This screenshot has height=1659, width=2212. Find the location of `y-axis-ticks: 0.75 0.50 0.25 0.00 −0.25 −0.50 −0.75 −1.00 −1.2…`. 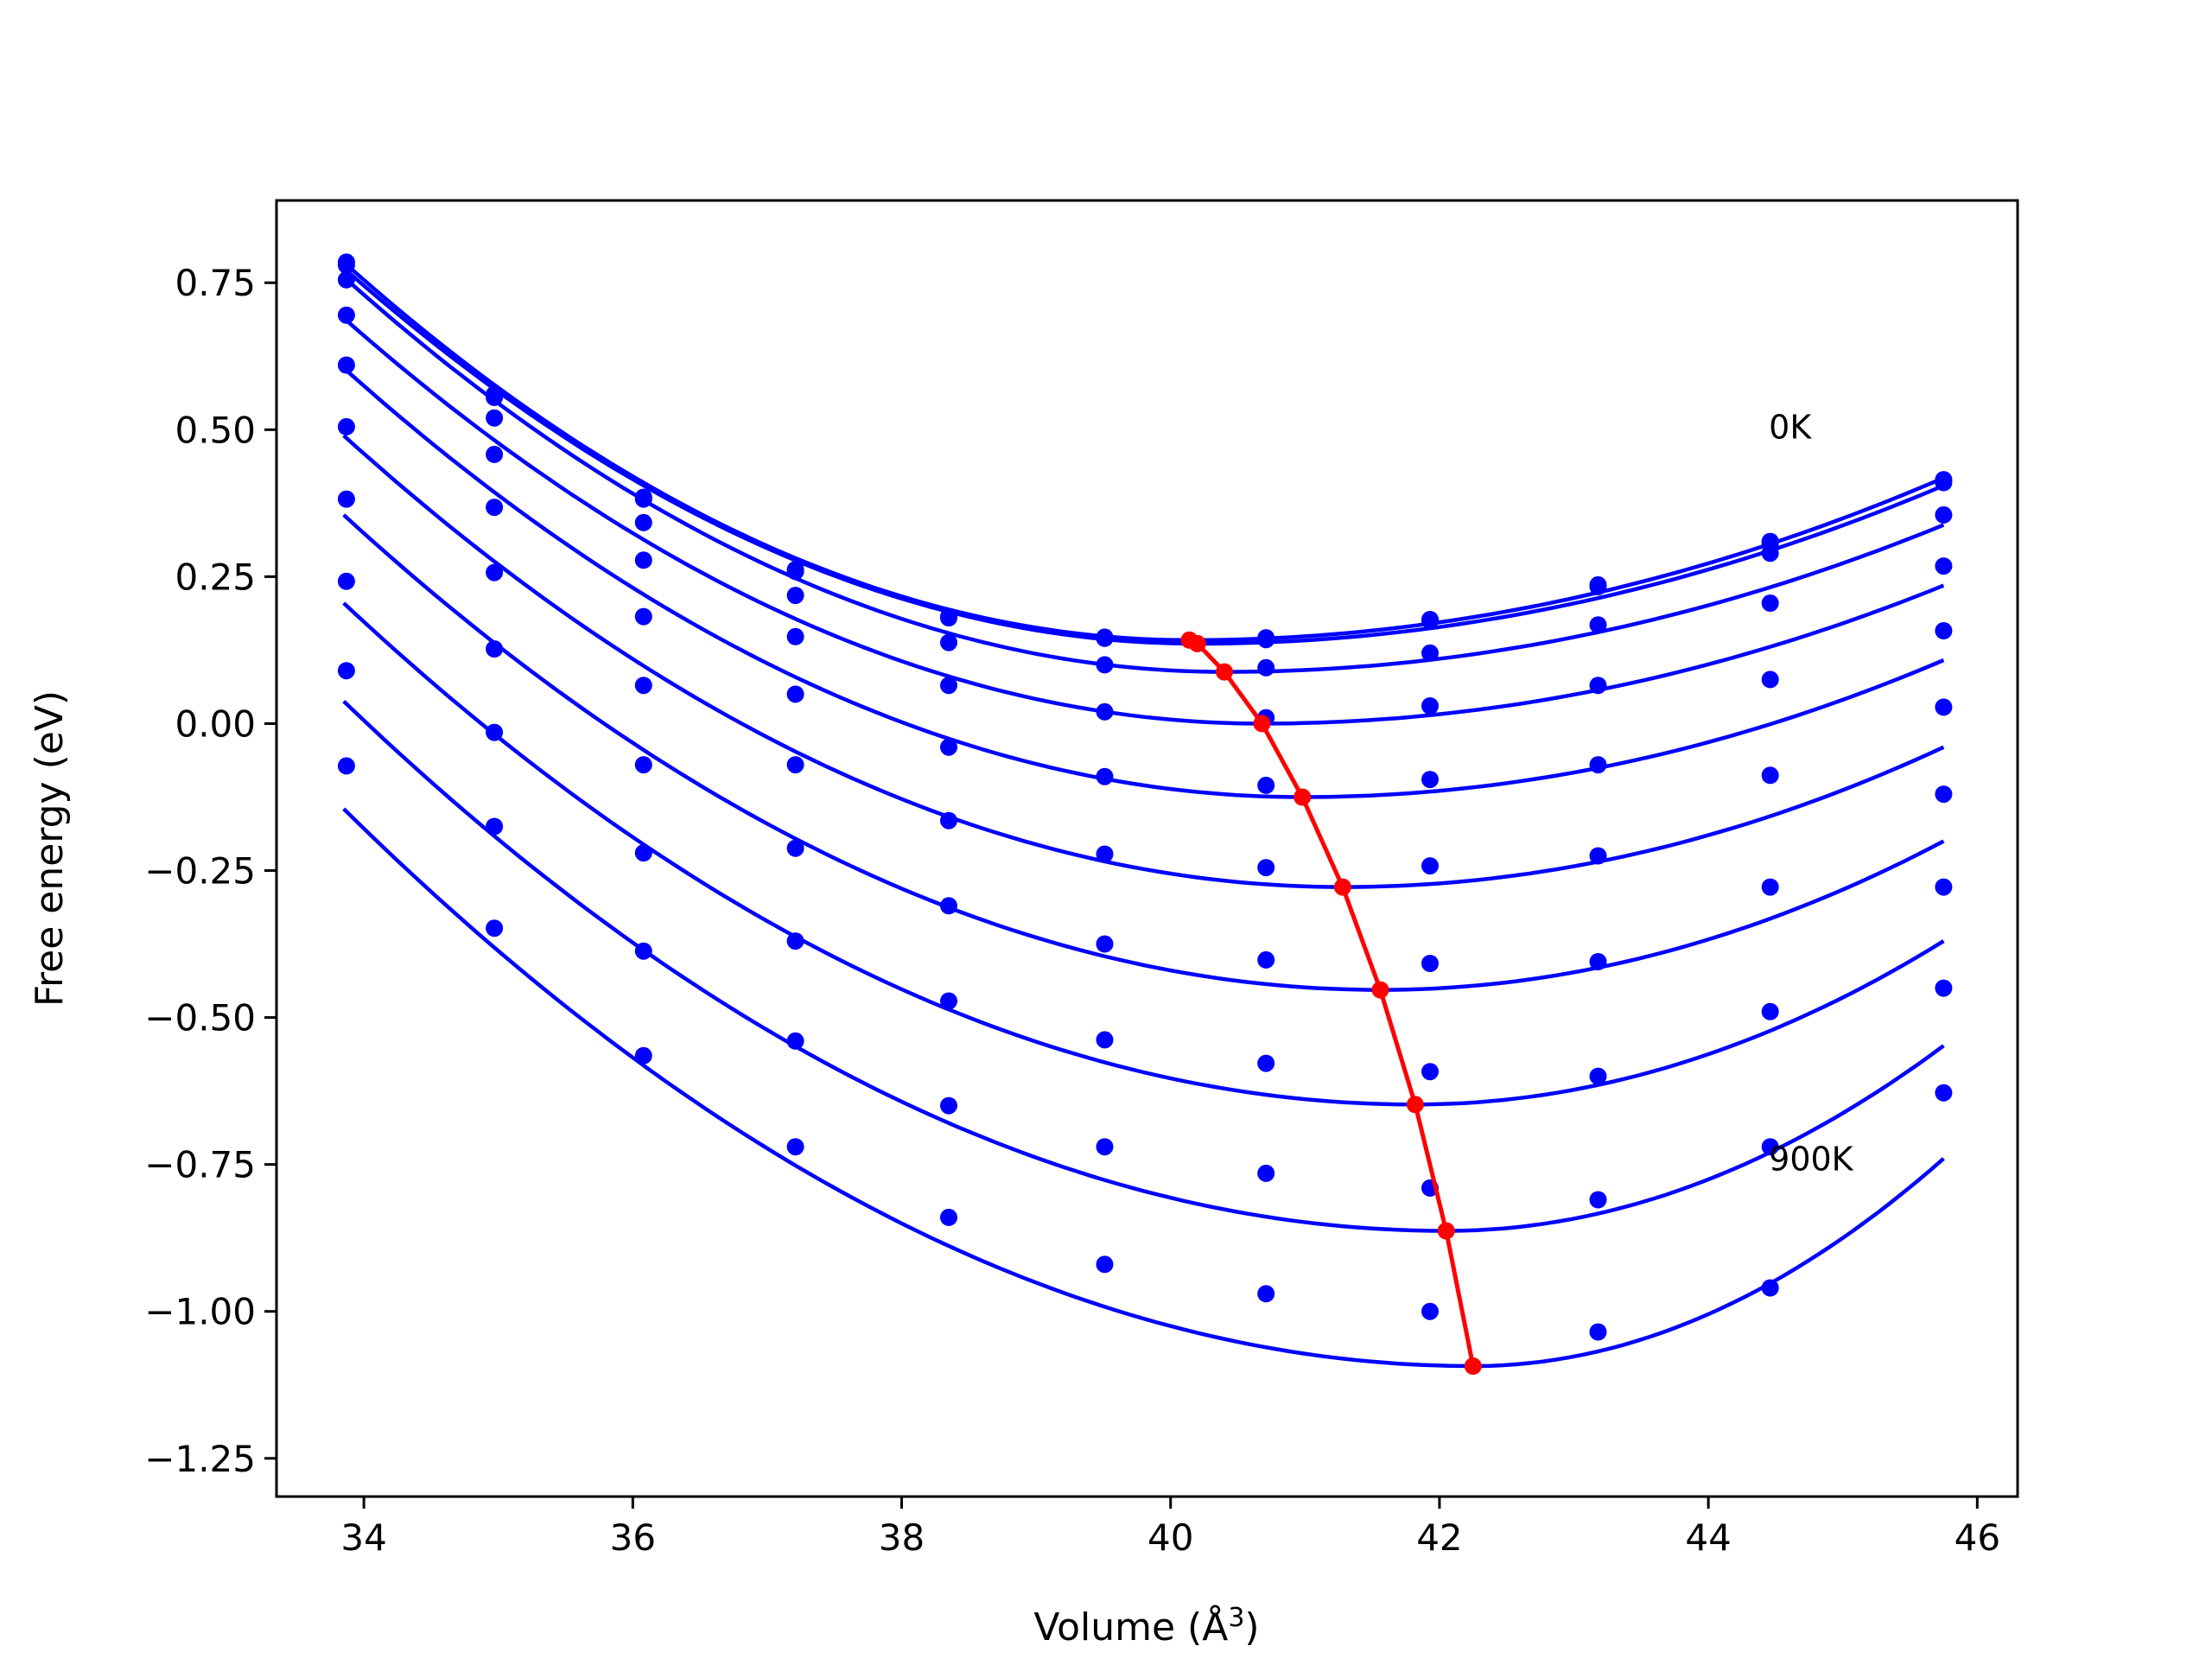

y-axis-ticks: 0.75 0.50 0.25 0.00 −0.25 −0.50 −0.75 −1.00 −1.2… is located at coordinates (210, 871).